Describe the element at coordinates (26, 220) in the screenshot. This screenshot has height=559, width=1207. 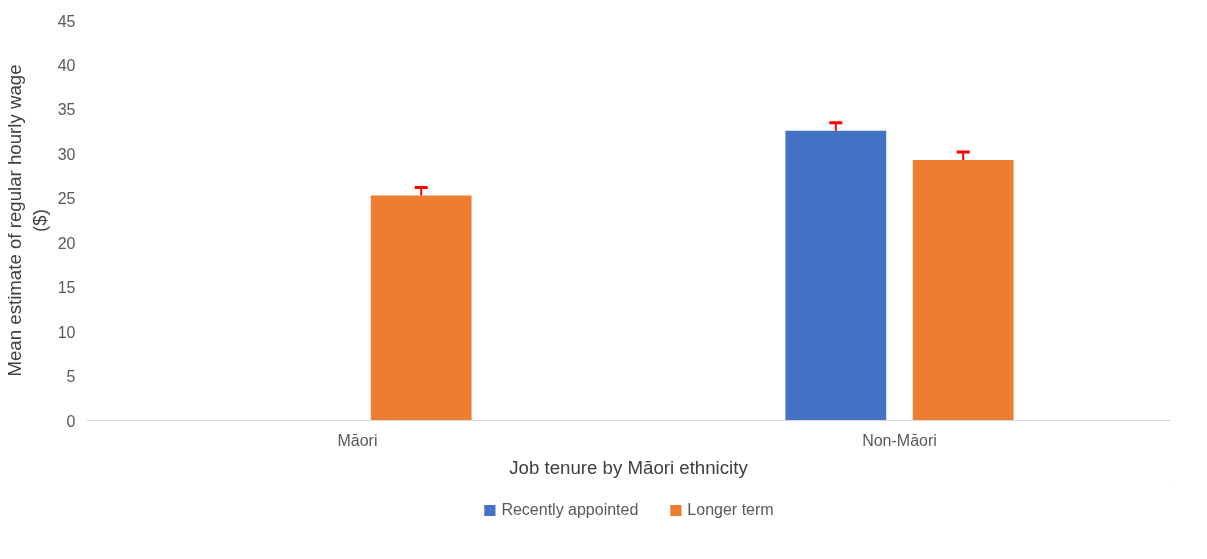
I see `y-axis-title: Mean estimate of regular hourly wage ($)` at that location.